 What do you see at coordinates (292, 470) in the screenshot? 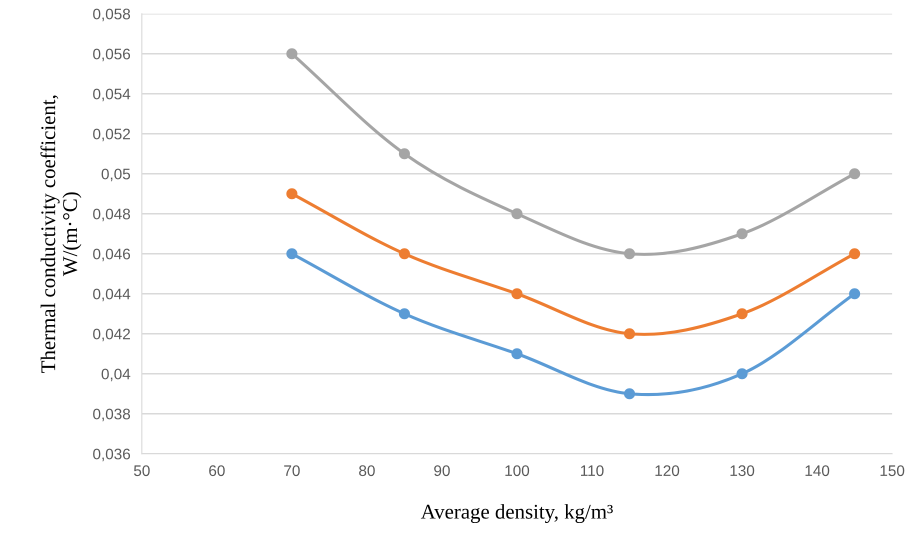
I see `x-tick-label: 70` at bounding box center [292, 470].